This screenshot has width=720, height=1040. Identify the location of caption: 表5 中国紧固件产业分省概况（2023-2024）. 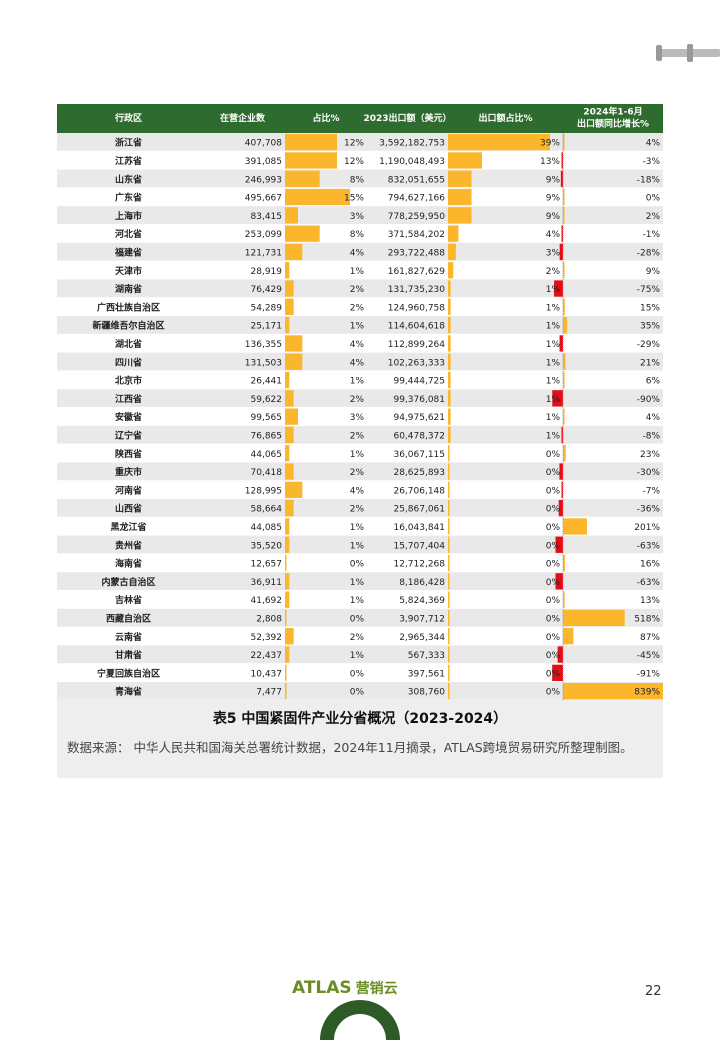
(360, 719).